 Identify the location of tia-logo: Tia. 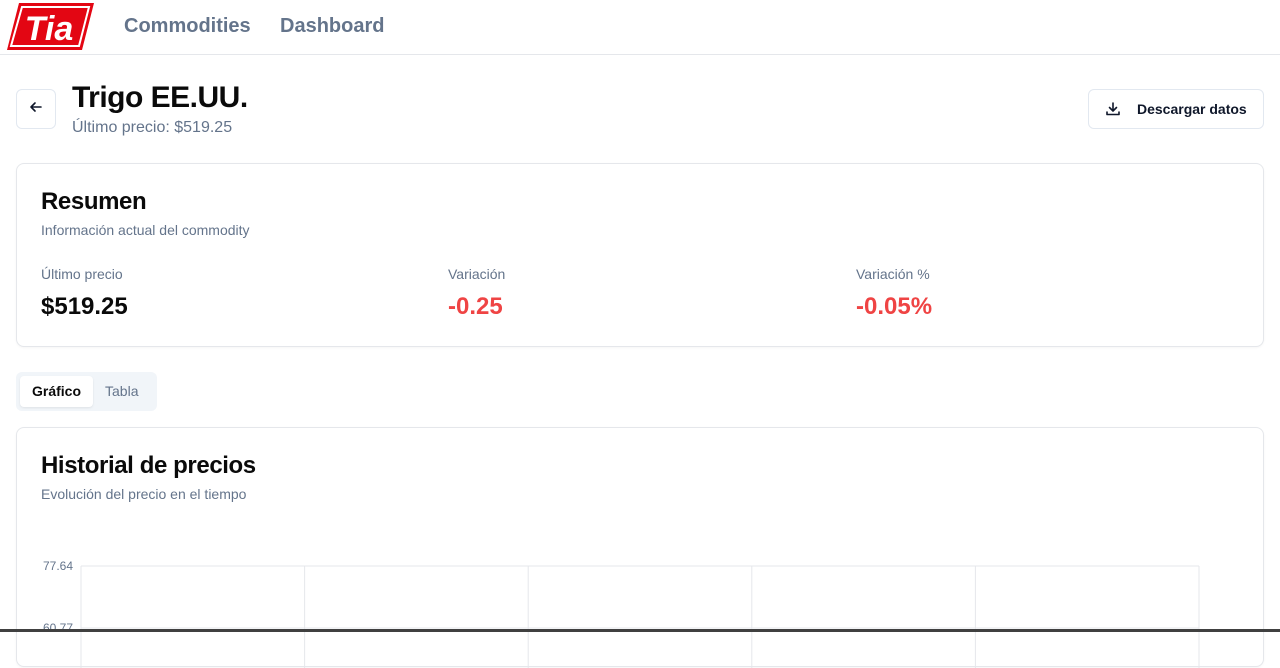
(50, 26).